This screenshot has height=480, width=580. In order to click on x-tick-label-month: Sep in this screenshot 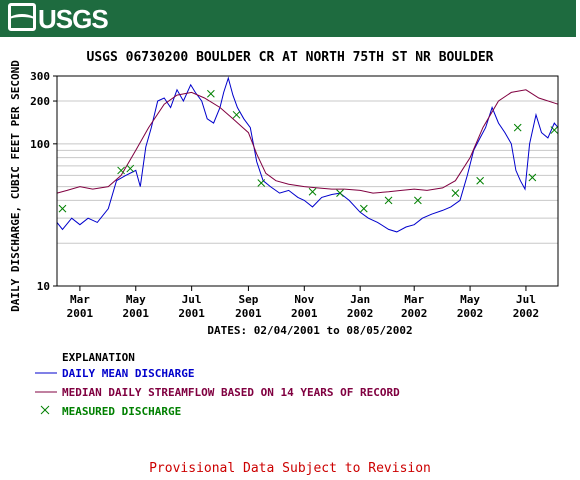, I will do `click(248, 299)`.